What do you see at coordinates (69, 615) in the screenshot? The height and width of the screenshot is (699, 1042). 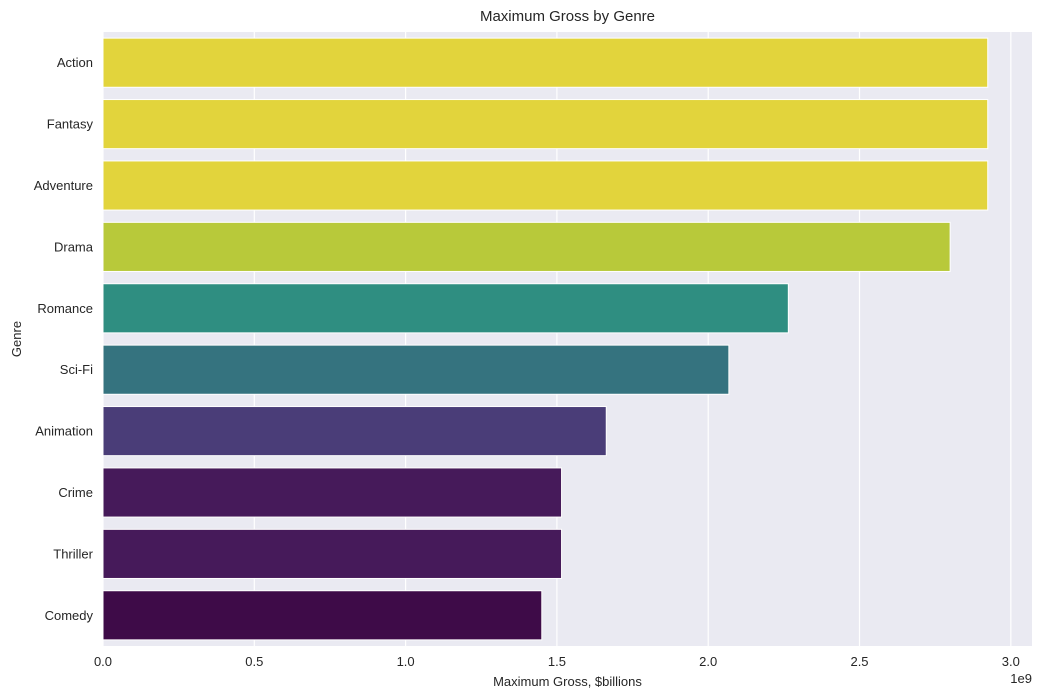 I see `y-tick-label: Comedy` at bounding box center [69, 615].